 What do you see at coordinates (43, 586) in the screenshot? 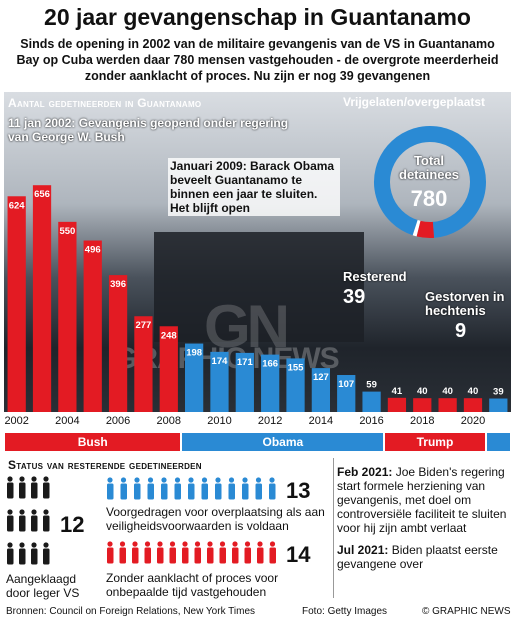
I see `group-text-charged: Aangeklaagd door leger VS` at bounding box center [43, 586].